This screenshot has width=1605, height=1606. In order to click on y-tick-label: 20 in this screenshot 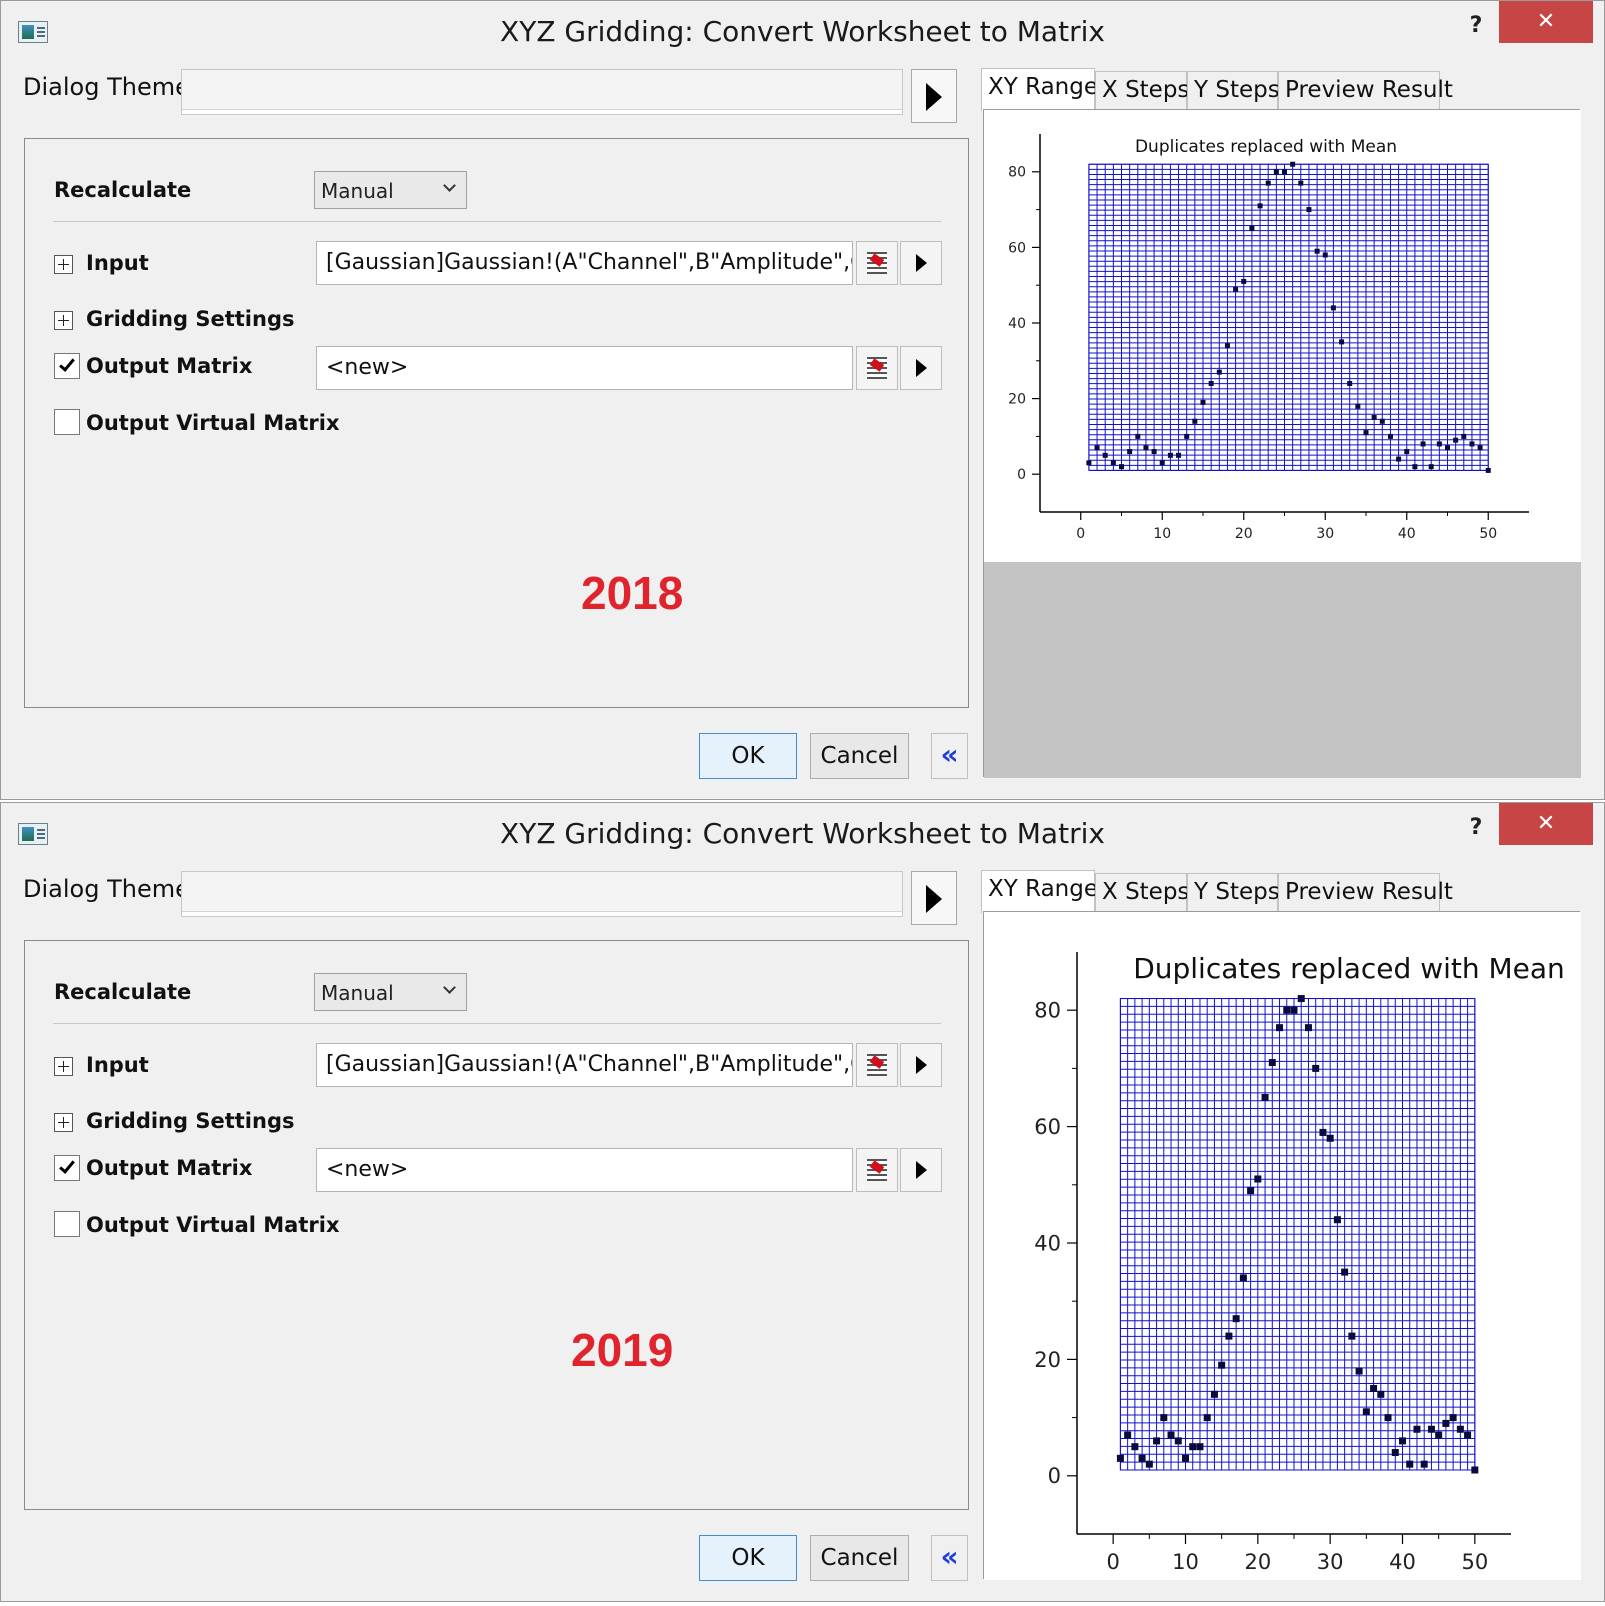, I will do `click(1017, 400)`.